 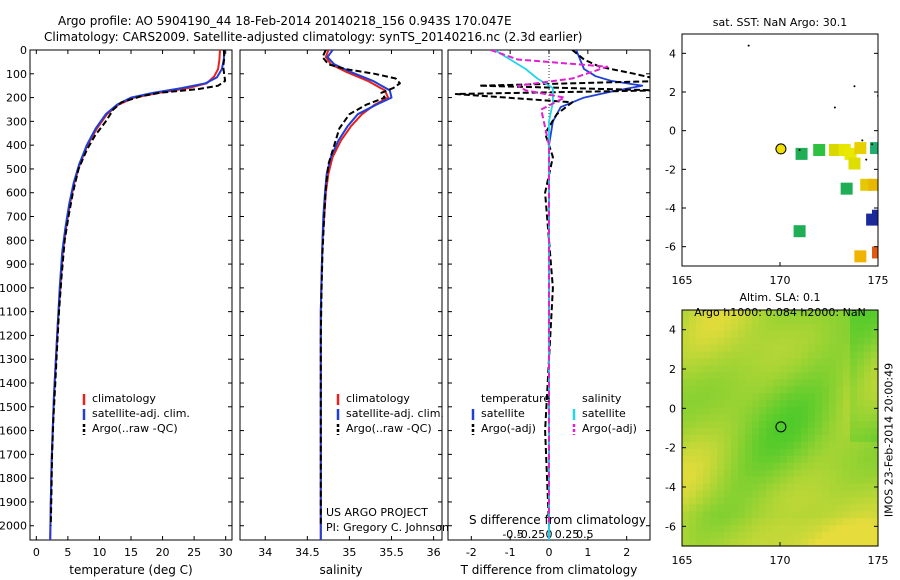 What do you see at coordinates (670, 526) in the screenshot?
I see `sla-ytick-label: -6` at bounding box center [670, 526].